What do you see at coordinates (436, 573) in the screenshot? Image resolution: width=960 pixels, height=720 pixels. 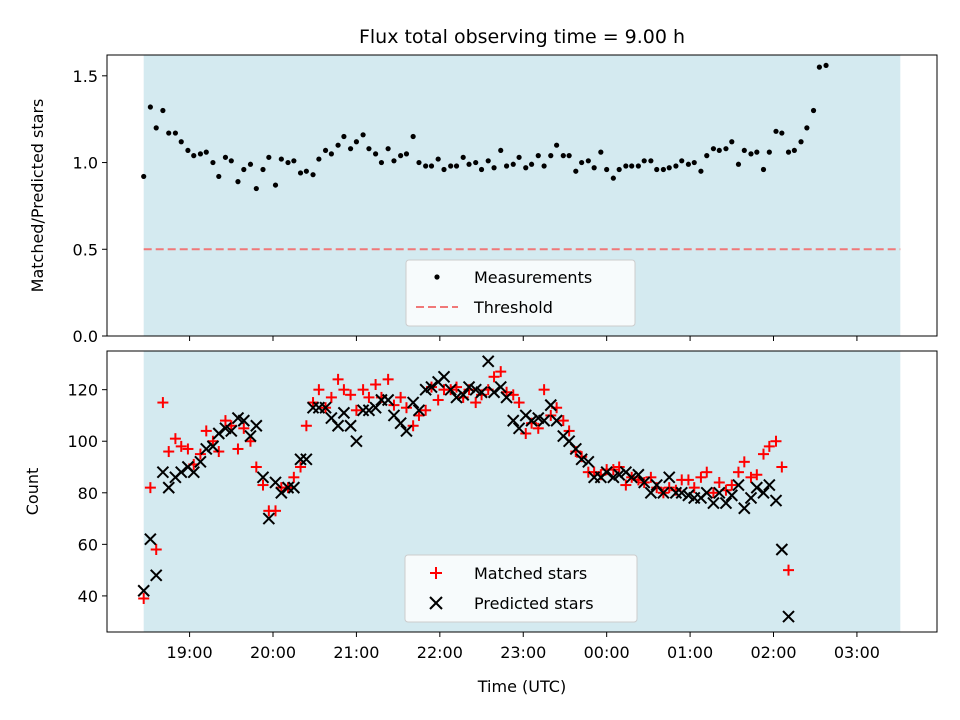 I see `legend-marker-matched` at bounding box center [436, 573].